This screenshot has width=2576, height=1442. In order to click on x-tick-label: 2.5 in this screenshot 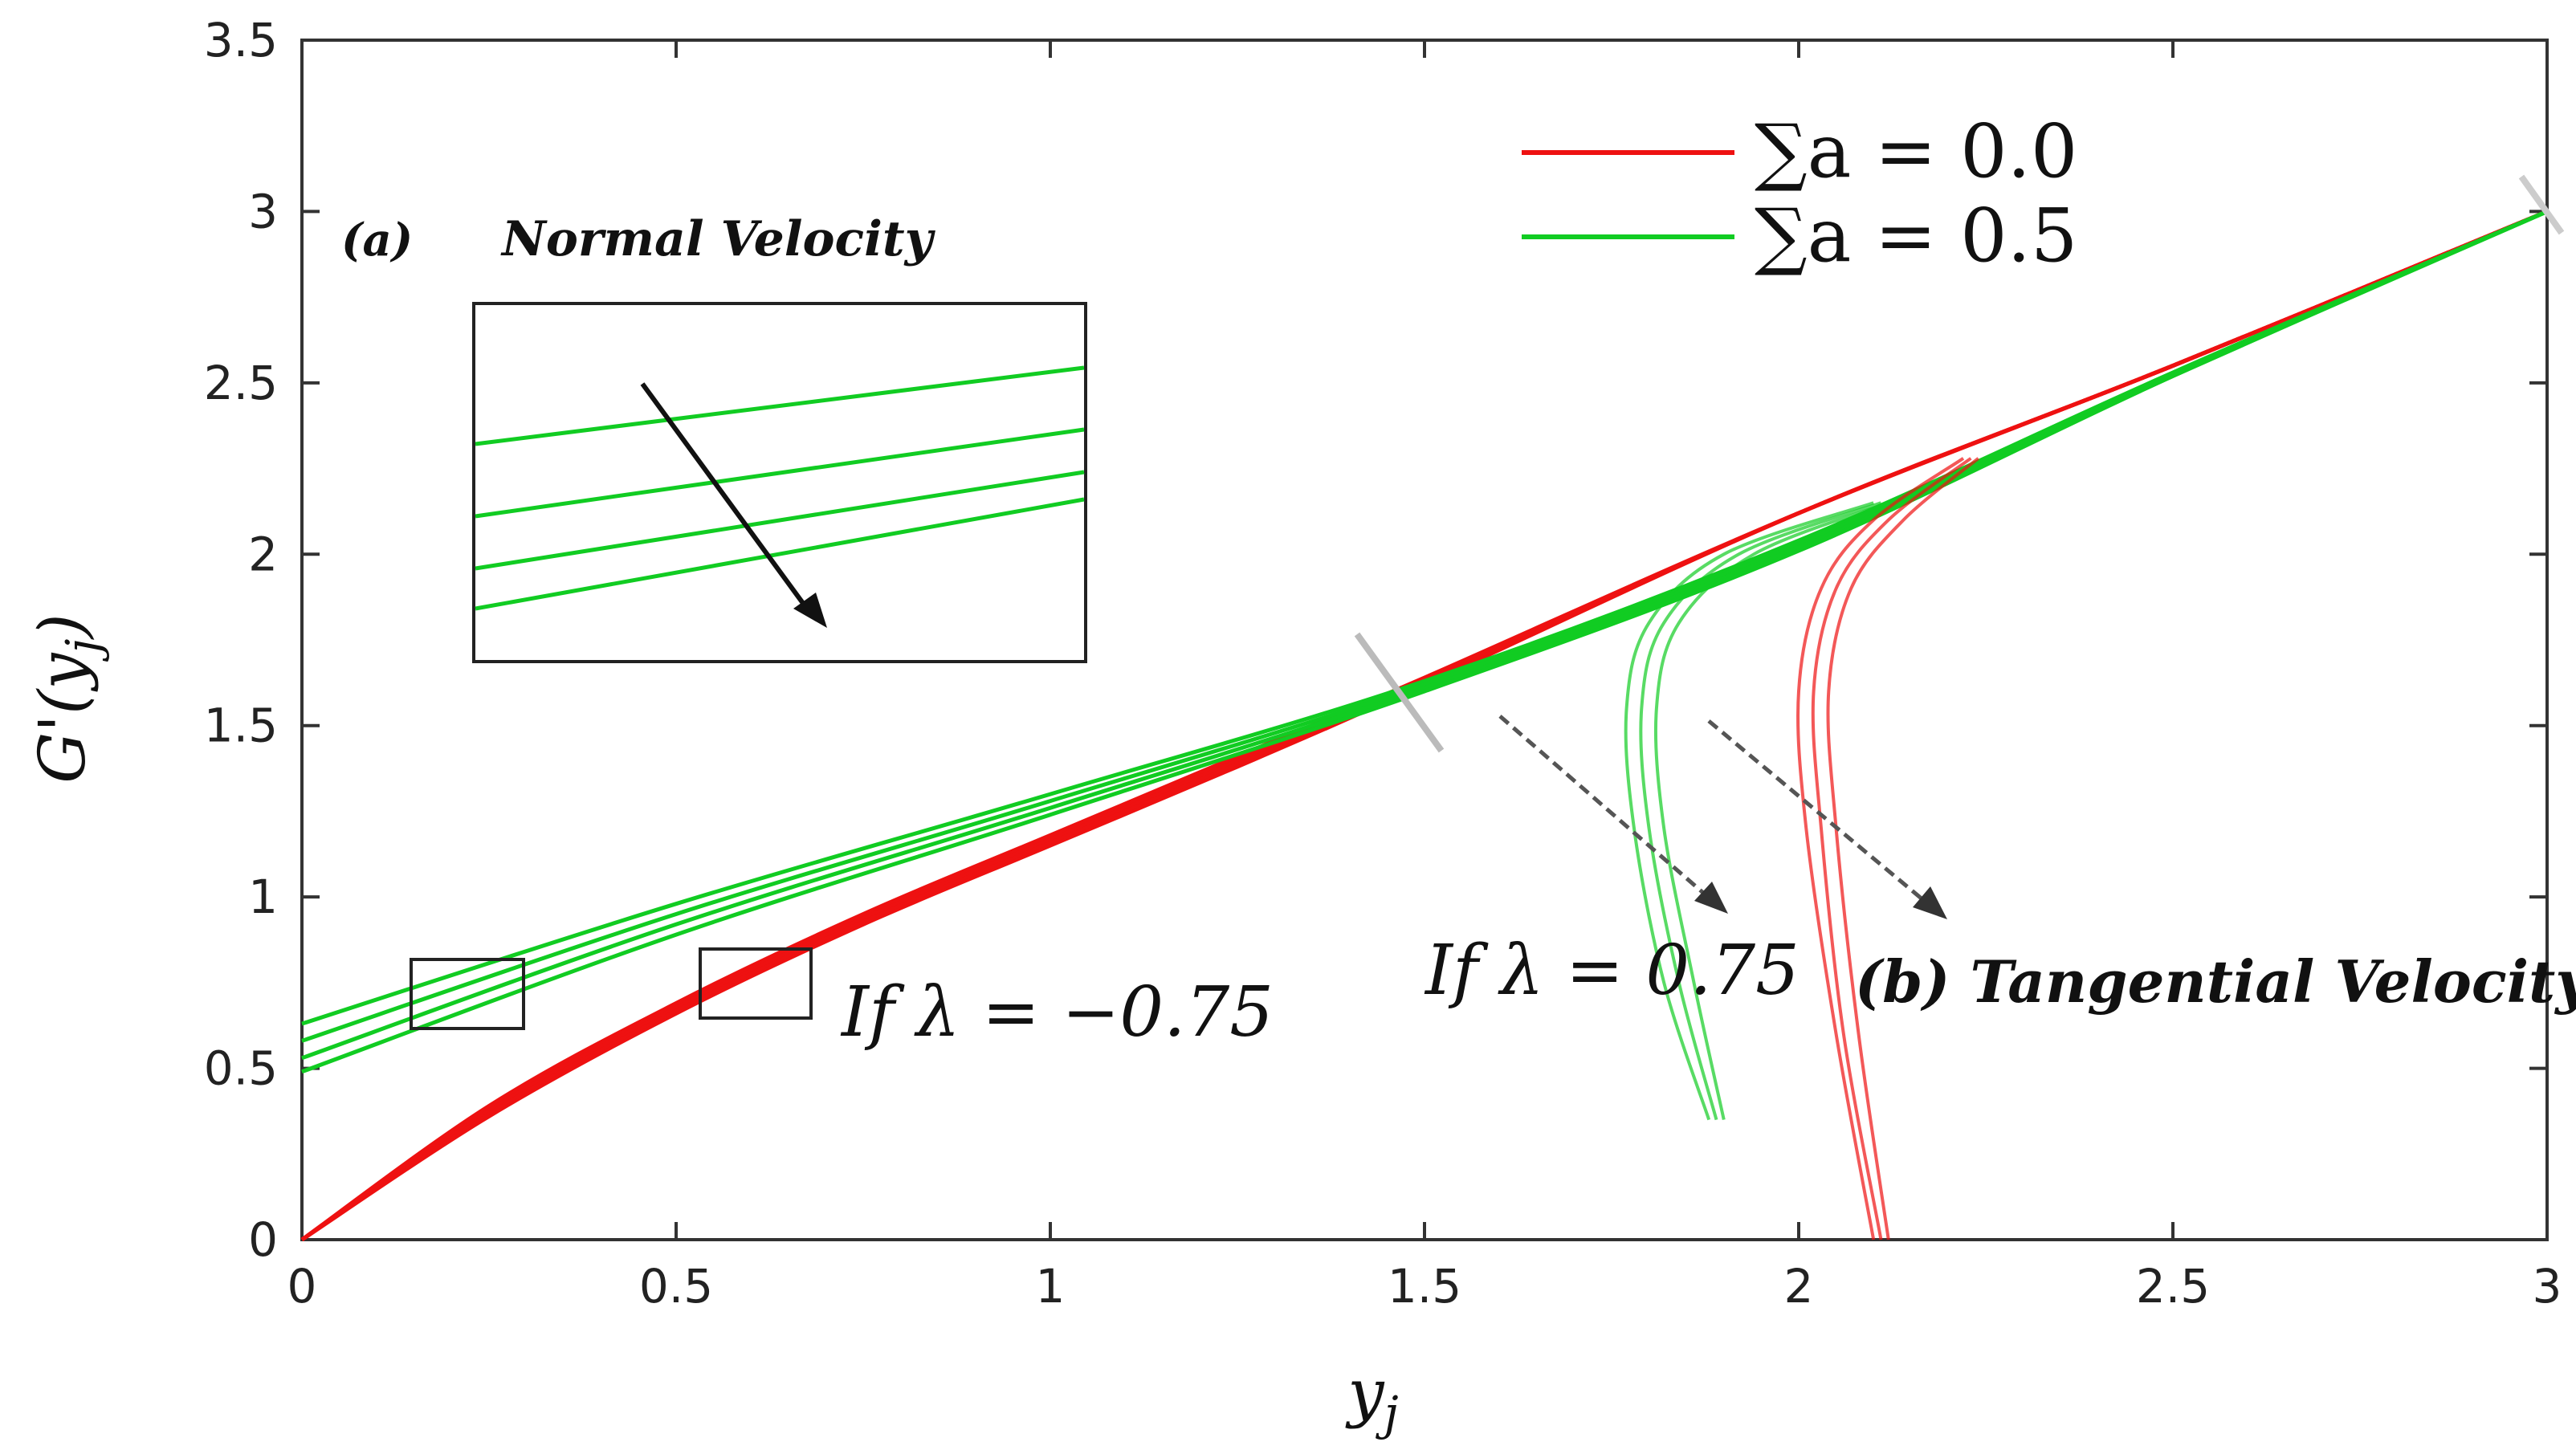, I will do `click(2173, 1286)`.